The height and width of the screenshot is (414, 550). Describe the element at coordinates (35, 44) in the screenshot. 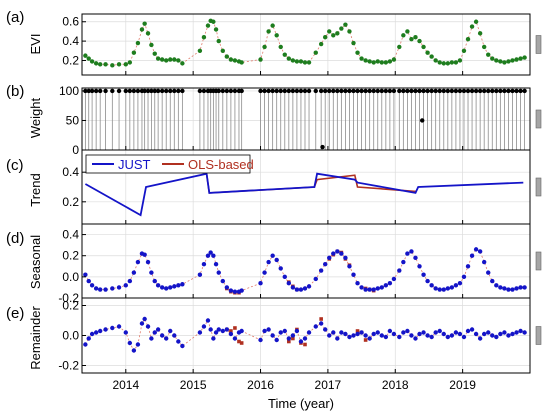

I see `ylabel-evi: EVI` at that location.